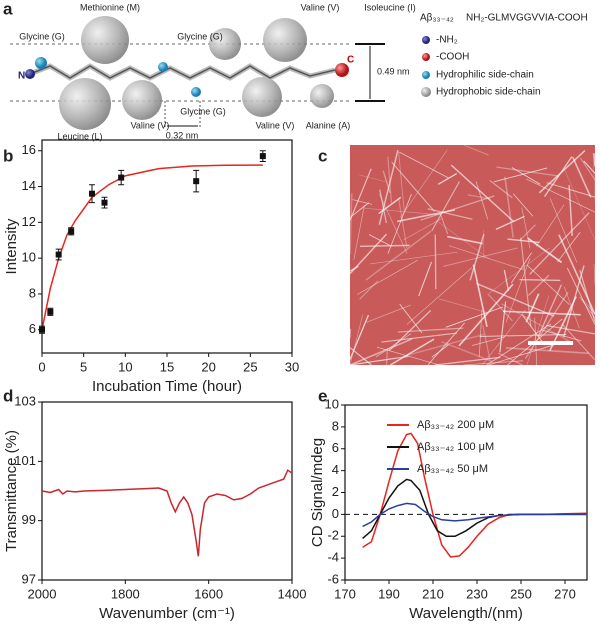  What do you see at coordinates (485, 75) in the screenshot?
I see `legend-item: Hydrophilic side-chain` at bounding box center [485, 75].